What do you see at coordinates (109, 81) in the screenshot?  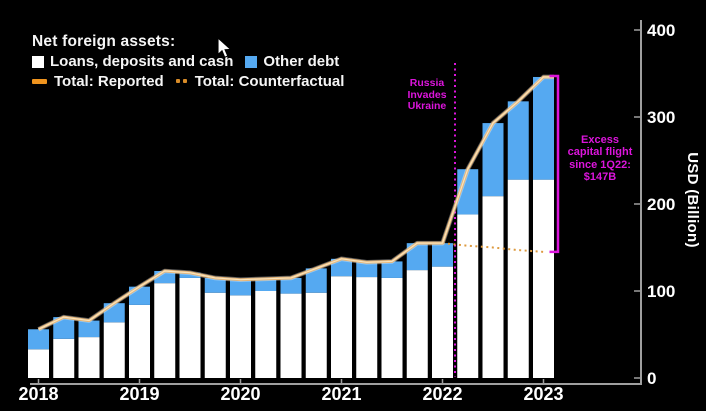 I see `legend-label-reported: Total: Reported` at bounding box center [109, 81].